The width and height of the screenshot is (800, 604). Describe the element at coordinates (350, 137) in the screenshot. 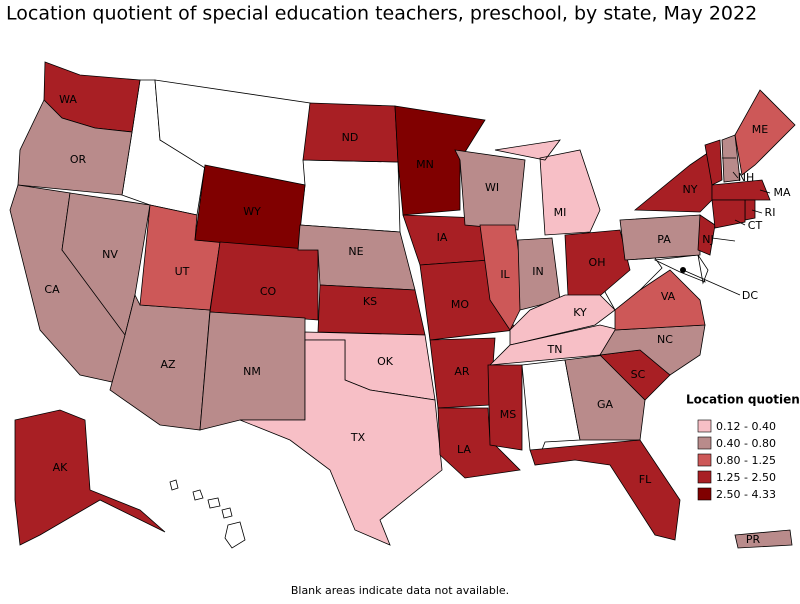

I see `state-label: ND` at that location.